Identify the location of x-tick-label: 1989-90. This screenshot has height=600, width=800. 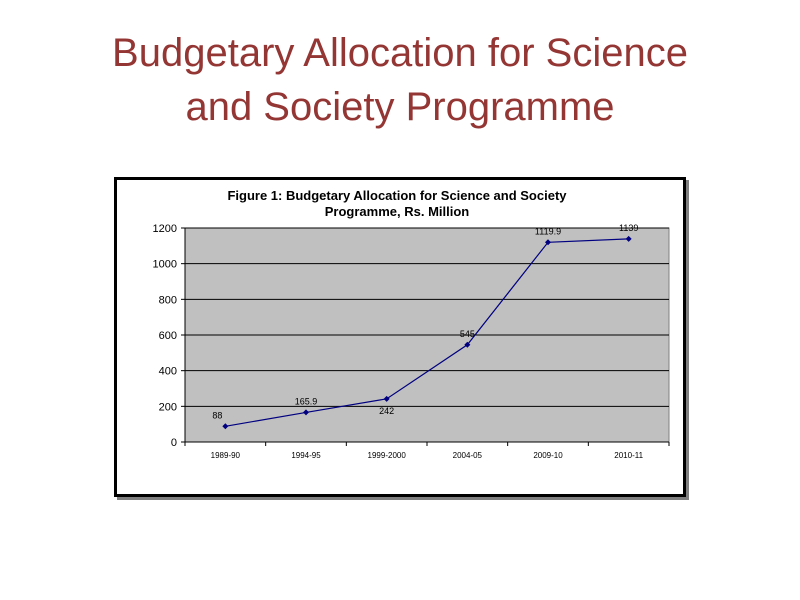
(226, 455).